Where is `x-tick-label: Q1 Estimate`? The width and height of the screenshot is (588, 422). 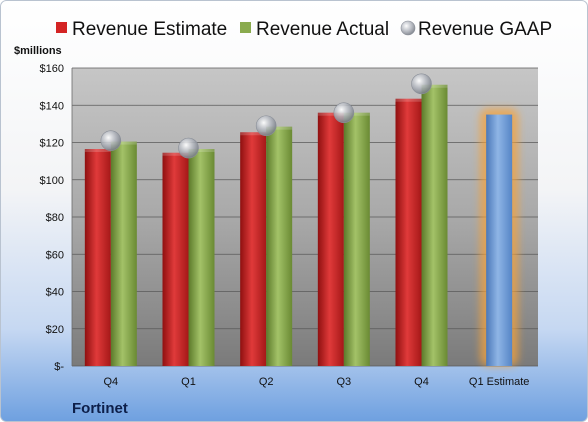
x-tick-label: Q1 Estimate is located at coordinates (499, 382).